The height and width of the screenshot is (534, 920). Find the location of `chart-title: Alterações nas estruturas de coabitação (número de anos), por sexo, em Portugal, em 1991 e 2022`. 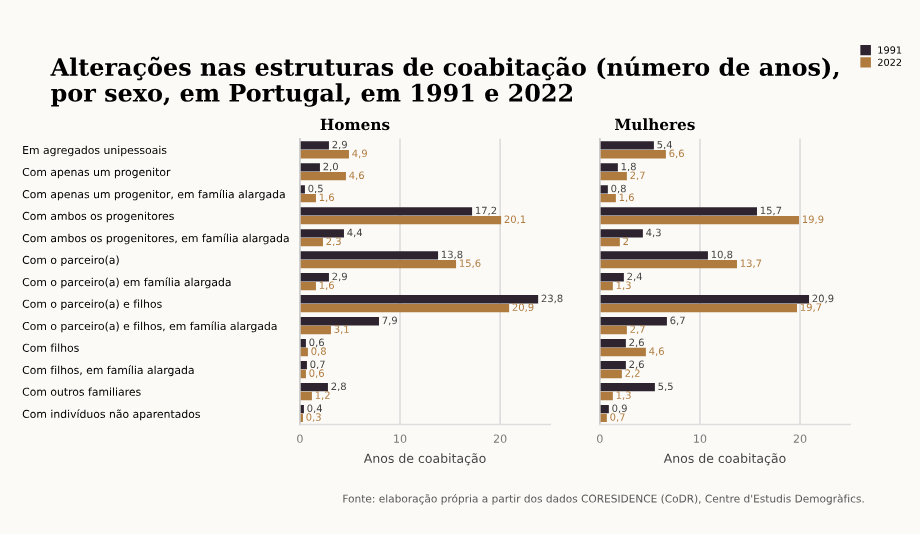

chart-title: Alterações nas estruturas de coabitação (número de anos), por sexo, em Portugal, em 1991 e 2022 is located at coordinates (444, 81).